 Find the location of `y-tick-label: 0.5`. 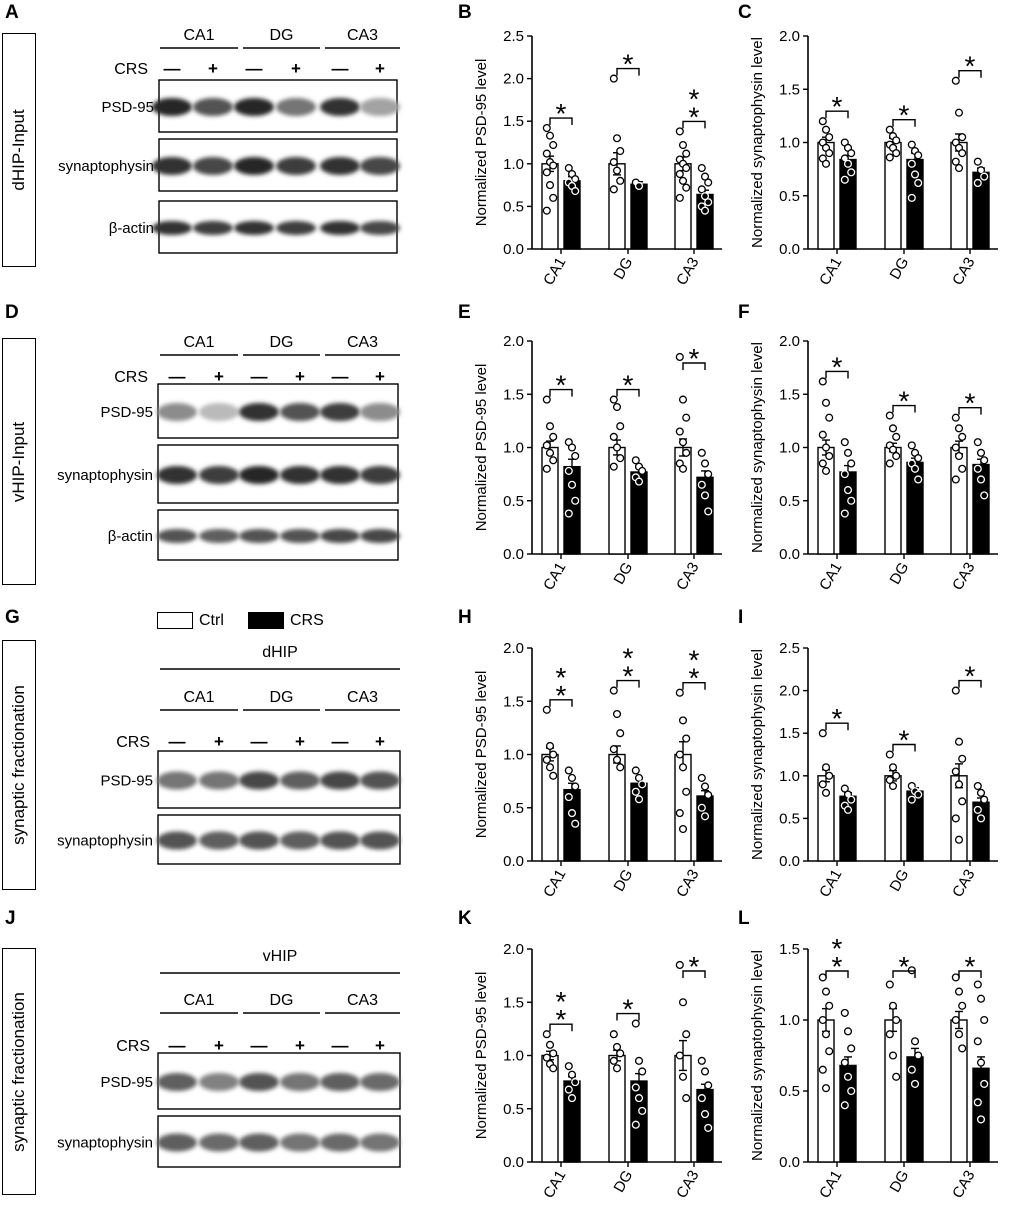

y-tick-label: 0.5 is located at coordinates (513, 808).